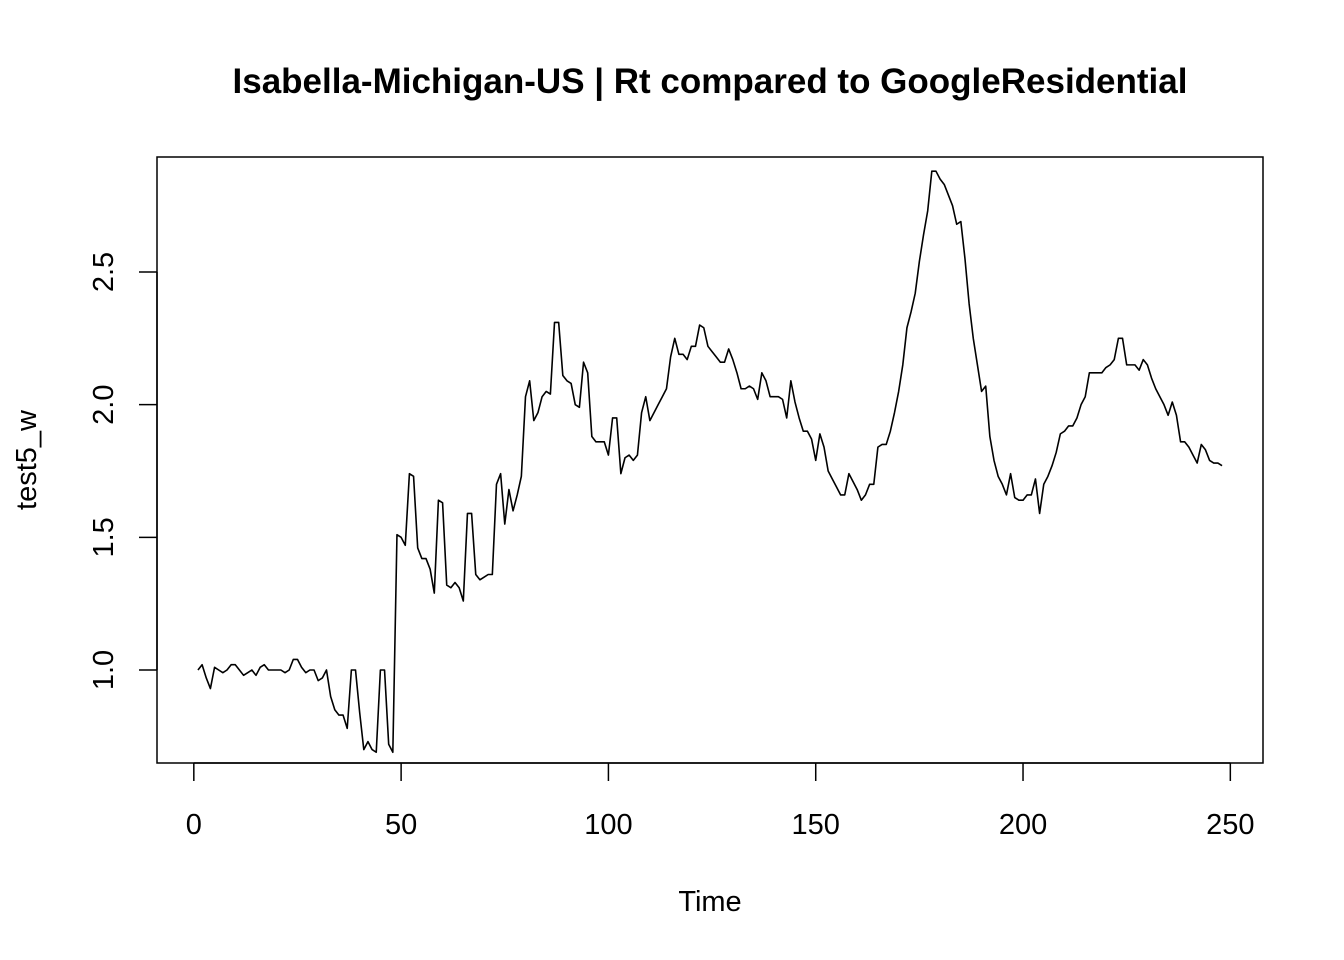 This screenshot has width=1344, height=960. What do you see at coordinates (123, 471) in the screenshot?
I see `y-axis: 1.0 1.5 2.0 2.5` at bounding box center [123, 471].